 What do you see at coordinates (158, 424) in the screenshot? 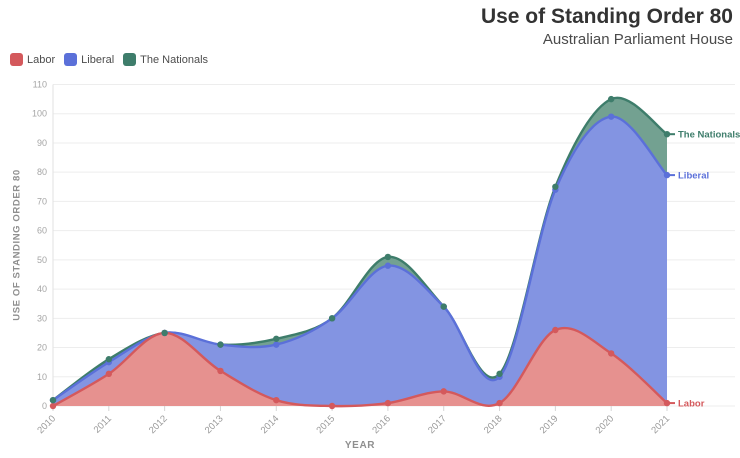
I see `x-tick-label: 2012` at bounding box center [158, 424].